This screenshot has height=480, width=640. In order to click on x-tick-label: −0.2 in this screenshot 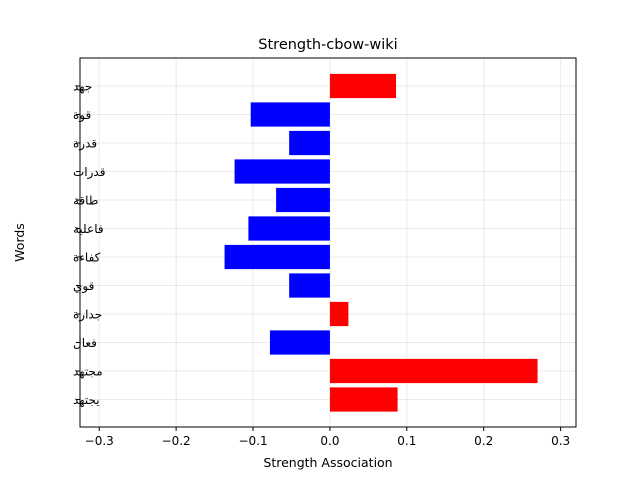, I will do `click(176, 441)`.